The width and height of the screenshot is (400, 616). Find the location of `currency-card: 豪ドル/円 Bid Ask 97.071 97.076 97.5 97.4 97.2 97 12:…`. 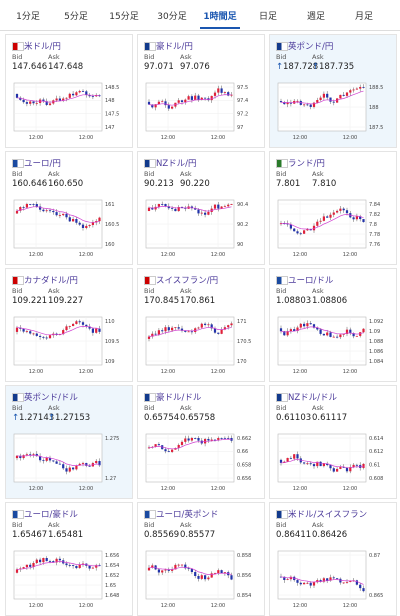

currency-card: 豪ドル/円 Bid Ask 97.071 97.076 97.5 97.4 97.2 97 12:… is located at coordinates (201, 91).